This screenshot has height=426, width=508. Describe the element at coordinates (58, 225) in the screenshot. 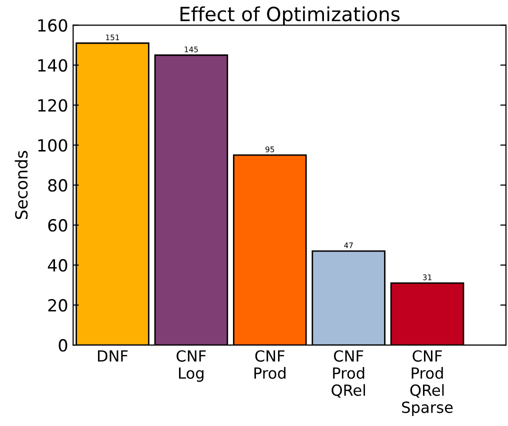

I see `y-tick-label: 60` at that location.